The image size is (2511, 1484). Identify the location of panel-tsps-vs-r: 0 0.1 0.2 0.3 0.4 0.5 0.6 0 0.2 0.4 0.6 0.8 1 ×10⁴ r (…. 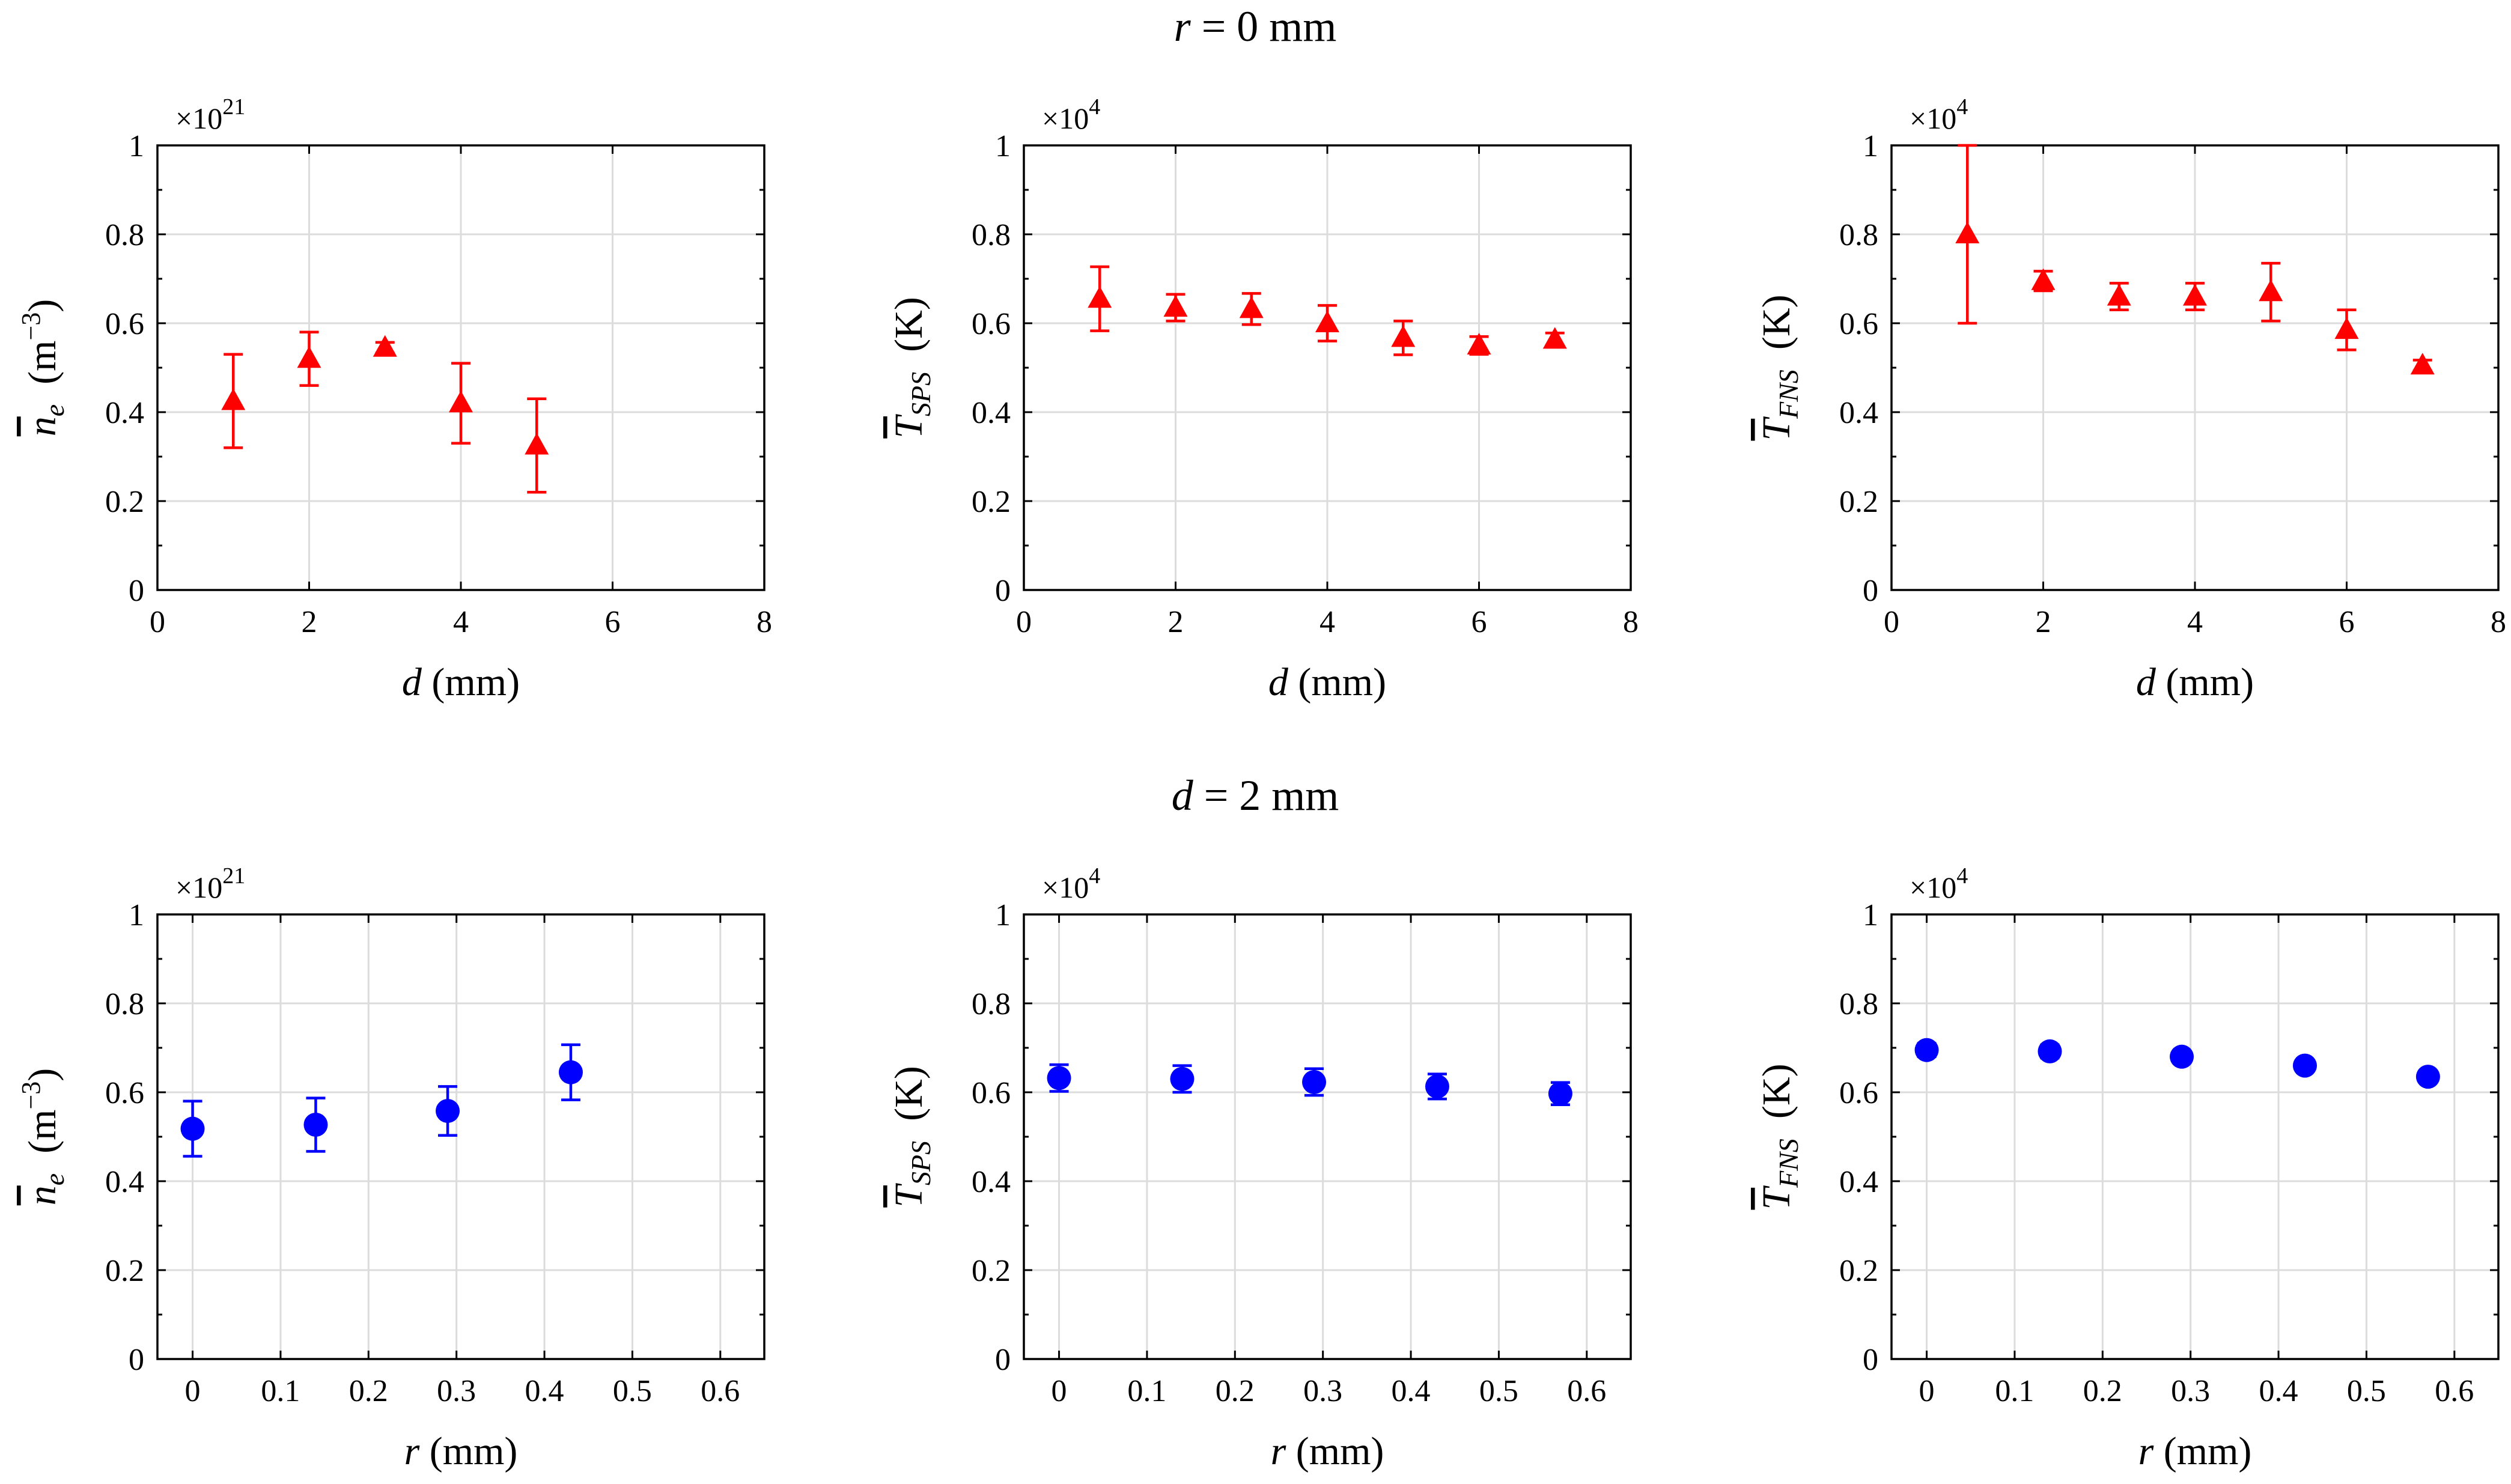
(1259, 1168).